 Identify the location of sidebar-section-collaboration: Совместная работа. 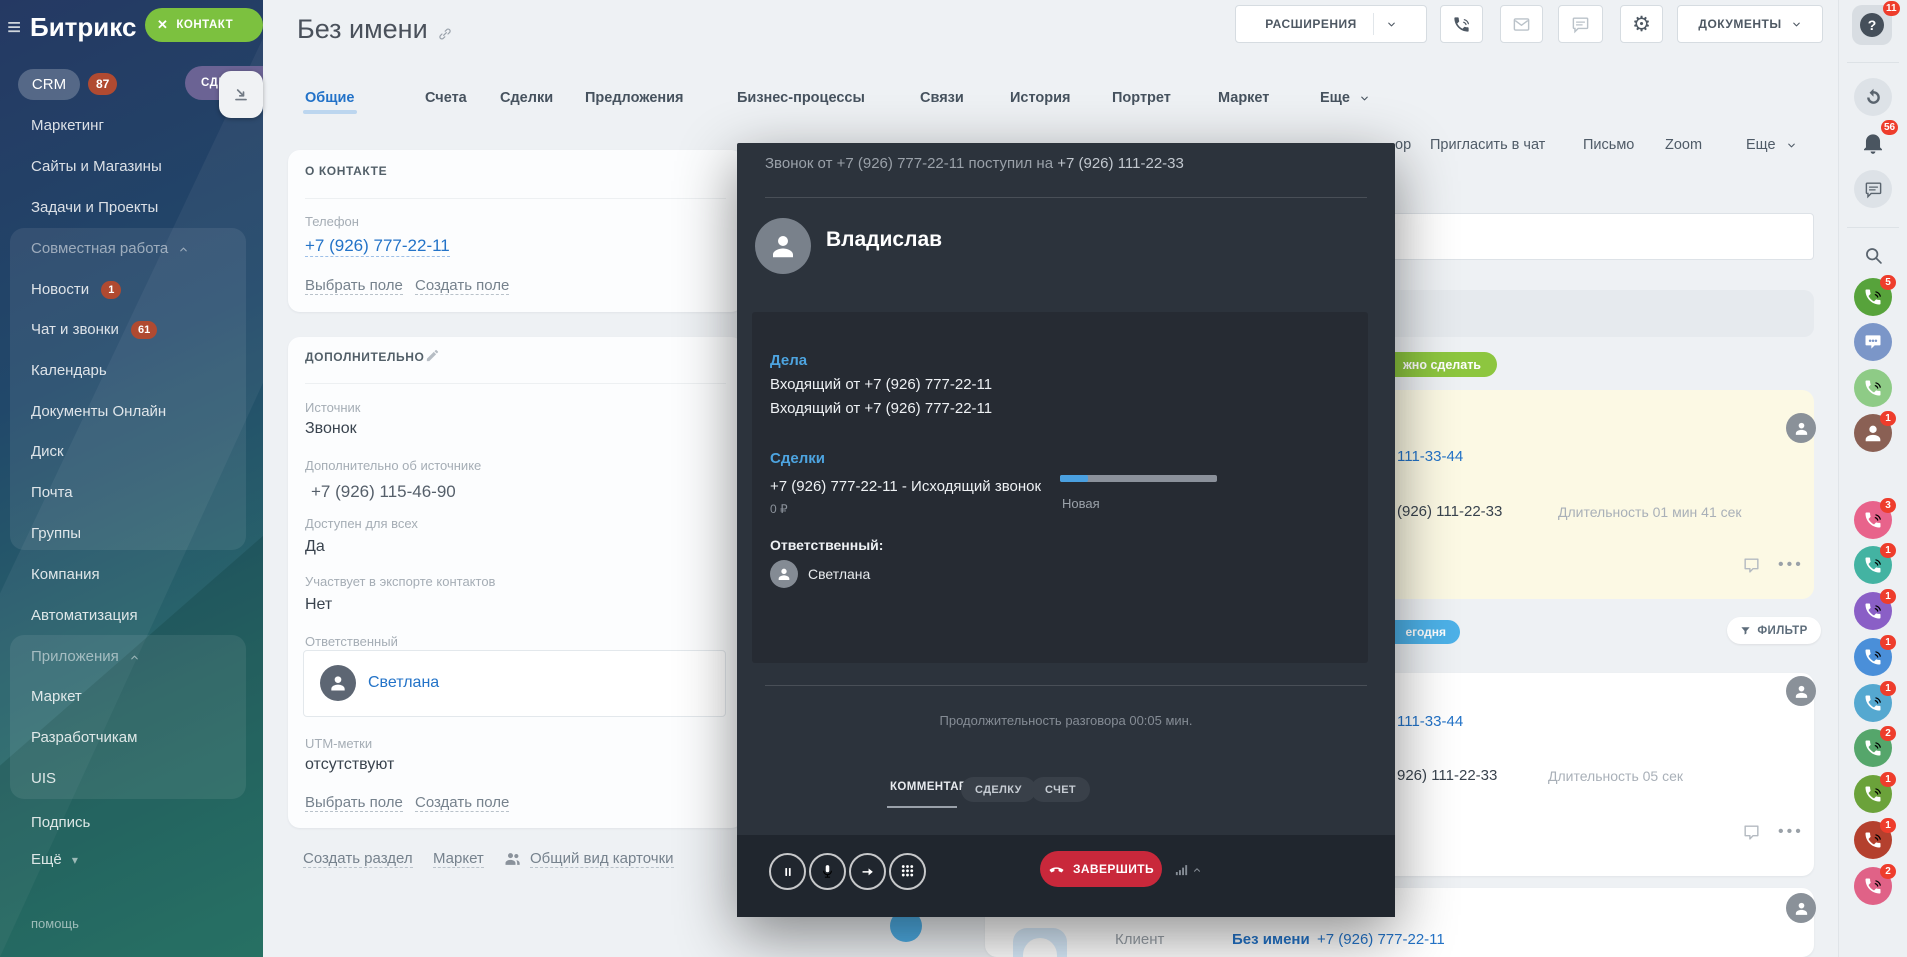
(110, 248).